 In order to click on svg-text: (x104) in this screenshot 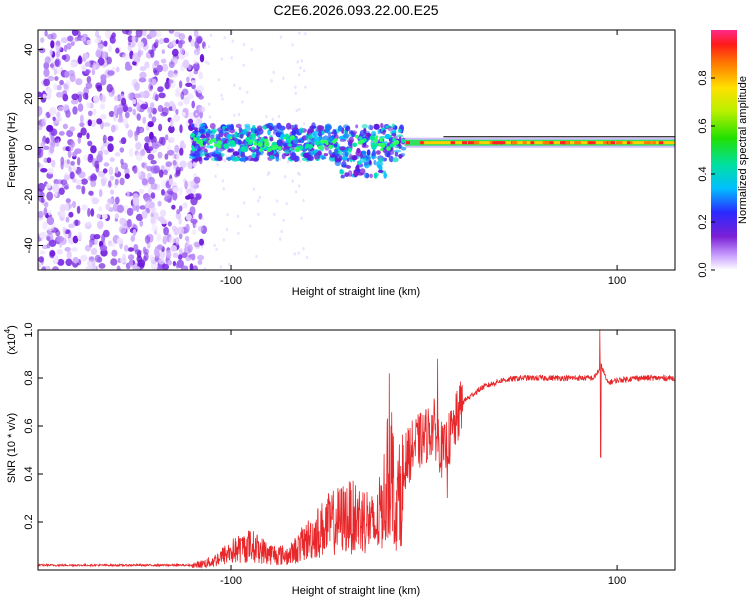, I will do `click(10, 340)`.